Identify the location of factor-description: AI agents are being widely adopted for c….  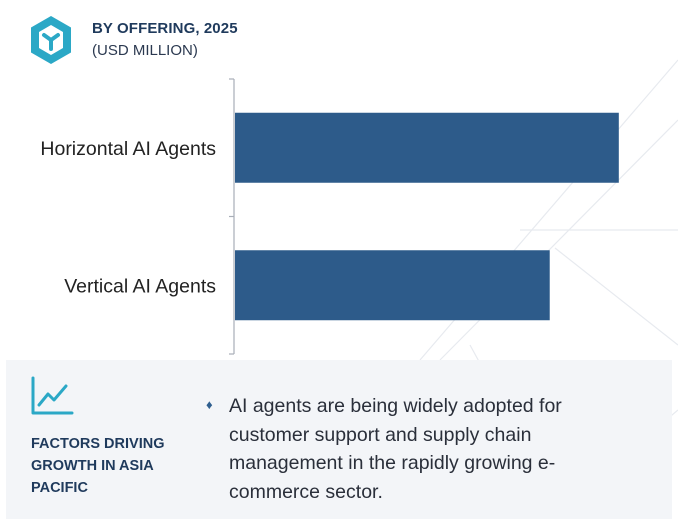
(395, 449).